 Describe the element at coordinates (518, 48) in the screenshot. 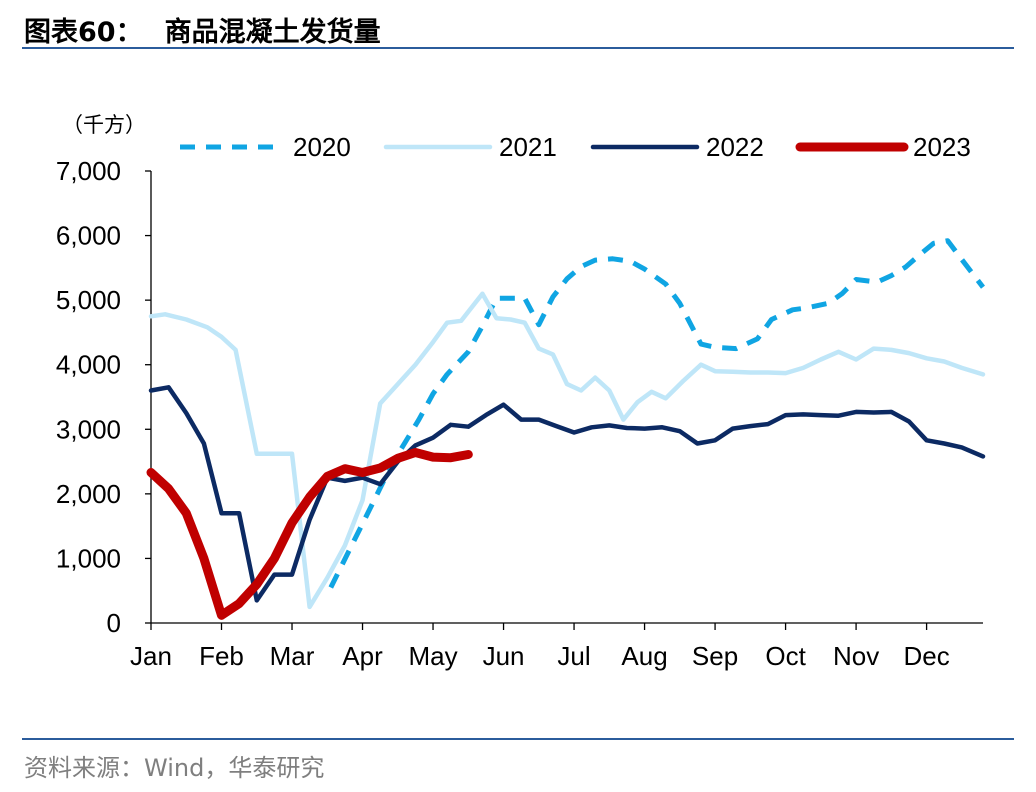

I see `top-rule` at that location.